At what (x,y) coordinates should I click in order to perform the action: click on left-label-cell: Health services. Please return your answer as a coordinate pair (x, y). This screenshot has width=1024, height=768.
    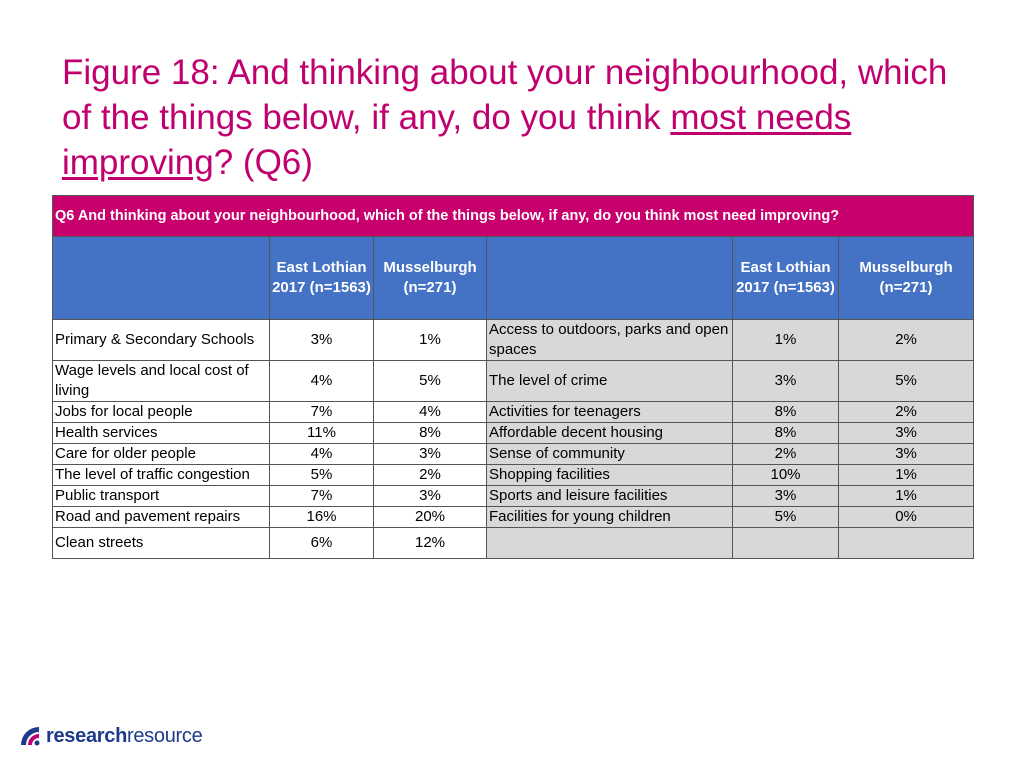
    Looking at the image, I should click on (161, 433).